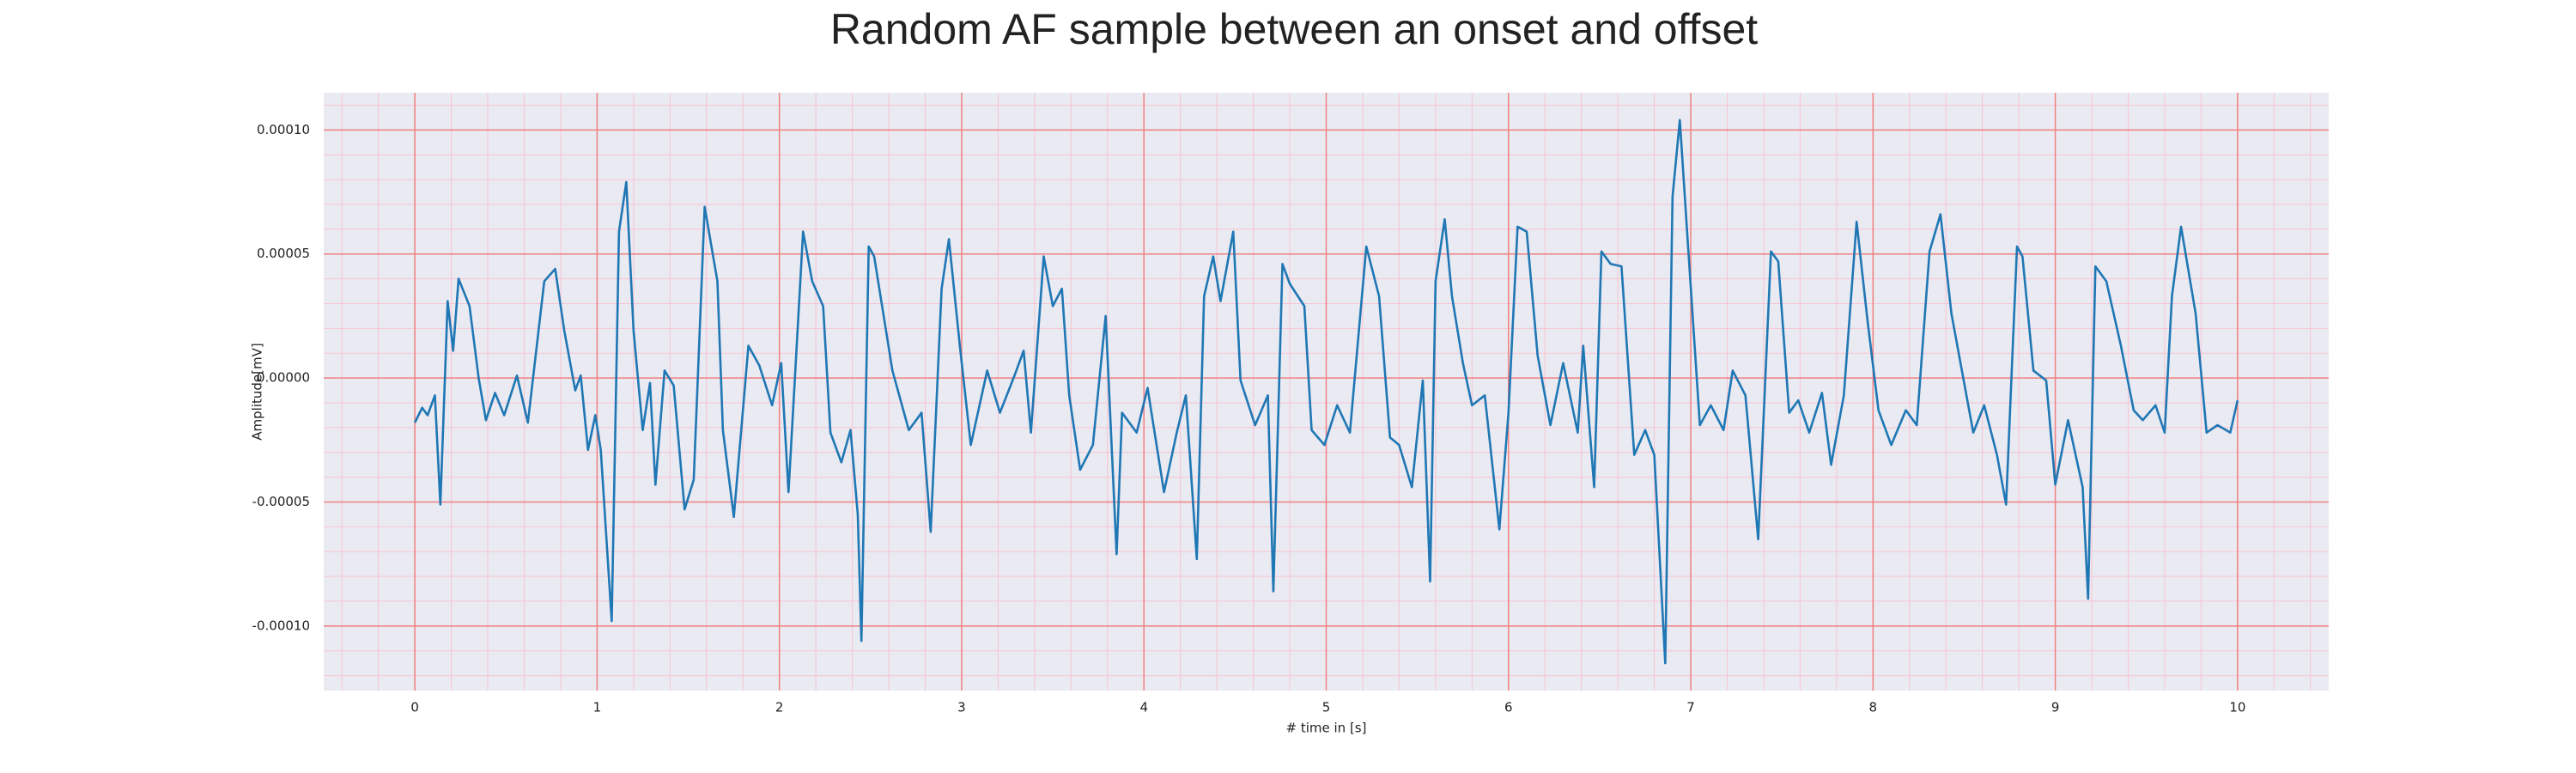 This screenshot has height=773, width=2576. What do you see at coordinates (283, 378) in the screenshot?
I see `y-tick-label: 0.00000` at bounding box center [283, 378].